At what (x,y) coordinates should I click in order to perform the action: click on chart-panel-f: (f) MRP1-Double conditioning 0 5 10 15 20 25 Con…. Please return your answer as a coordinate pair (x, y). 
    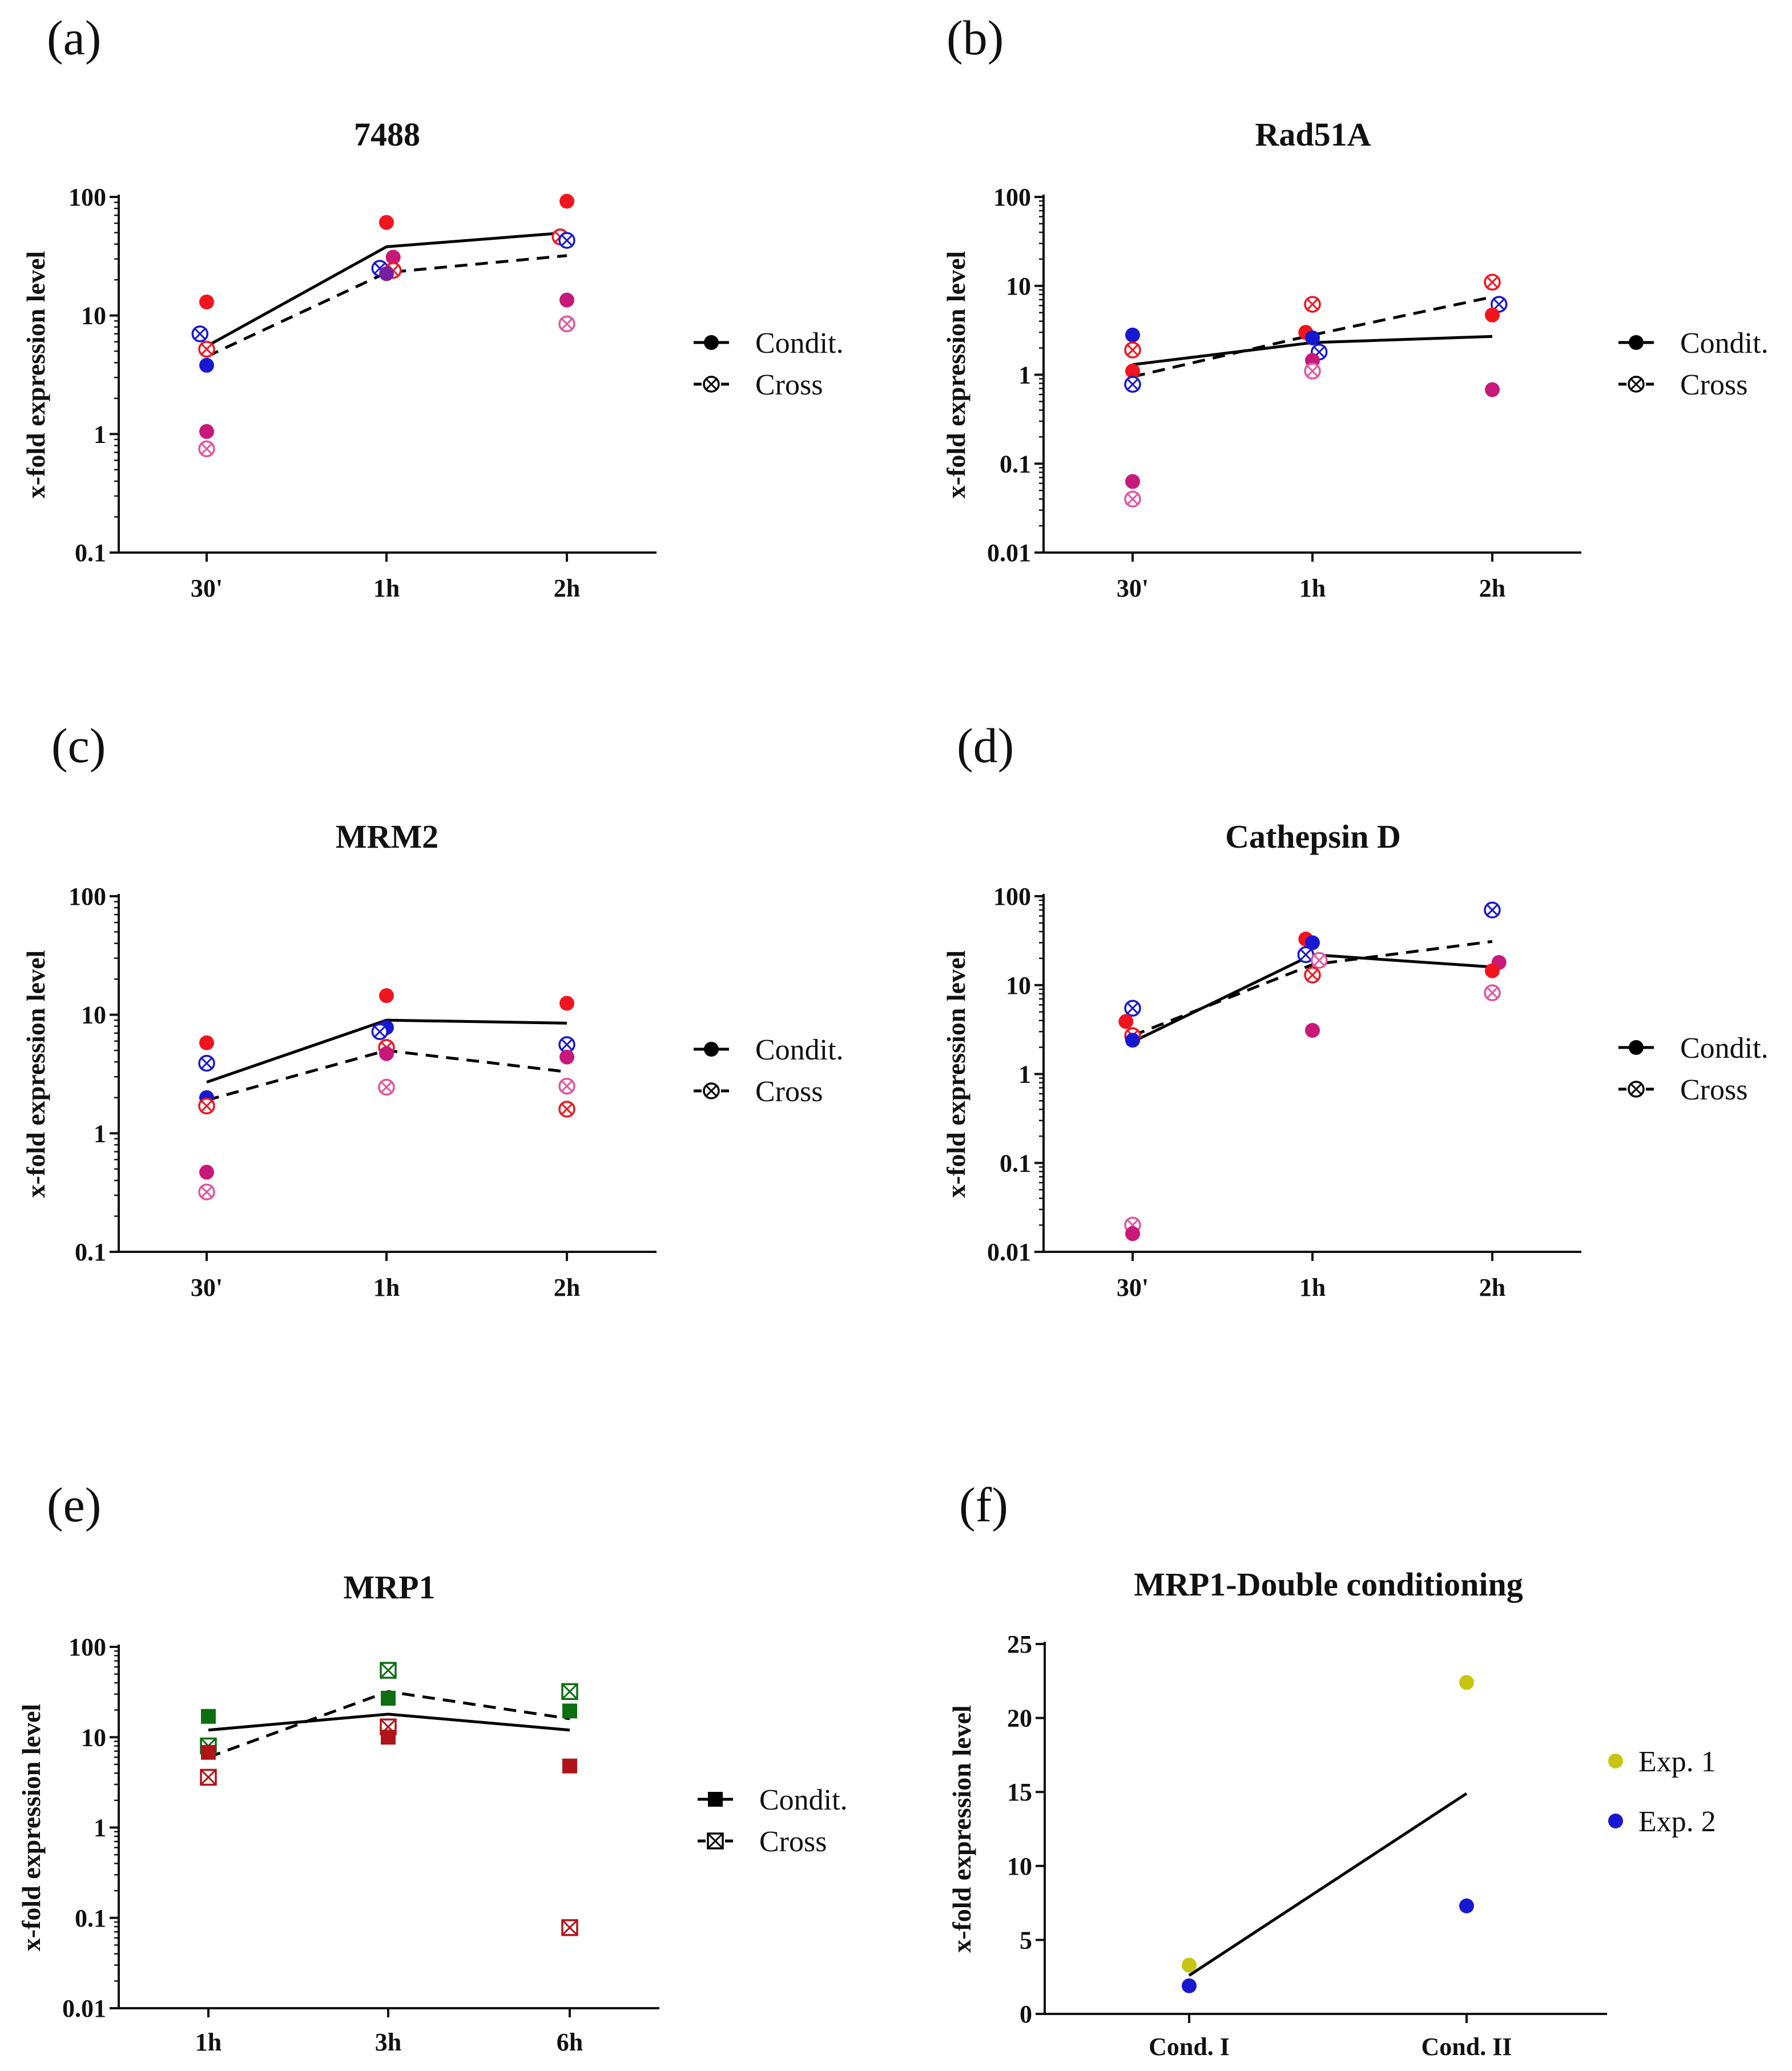
    Looking at the image, I should click on (1331, 1769).